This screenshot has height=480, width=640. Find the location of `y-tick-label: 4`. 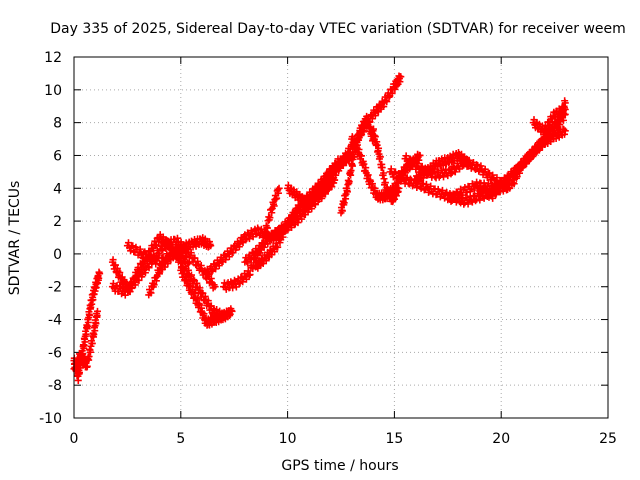

y-tick-label: 4 is located at coordinates (57, 189).